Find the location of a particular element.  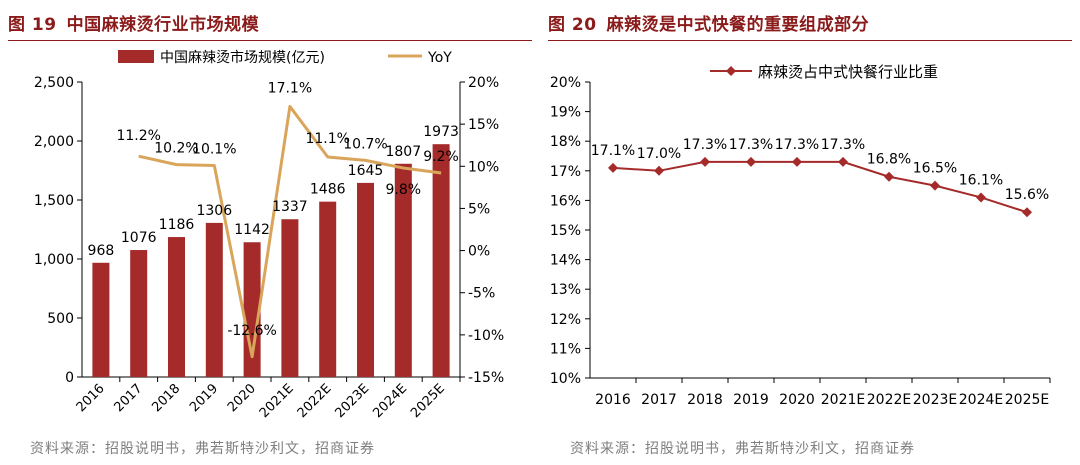

y-tick-label: 0 is located at coordinates (69, 378).